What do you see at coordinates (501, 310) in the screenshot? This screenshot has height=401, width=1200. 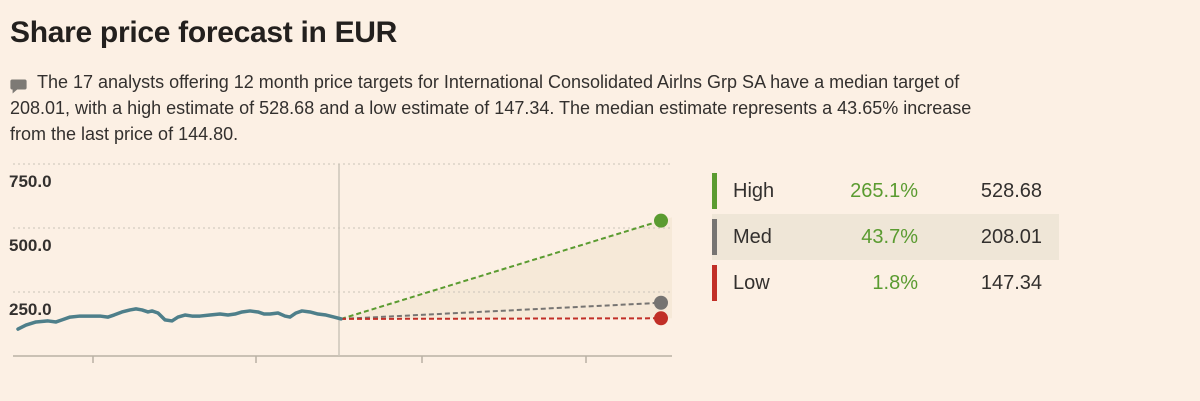 I see `med-forecast-line` at bounding box center [501, 310].